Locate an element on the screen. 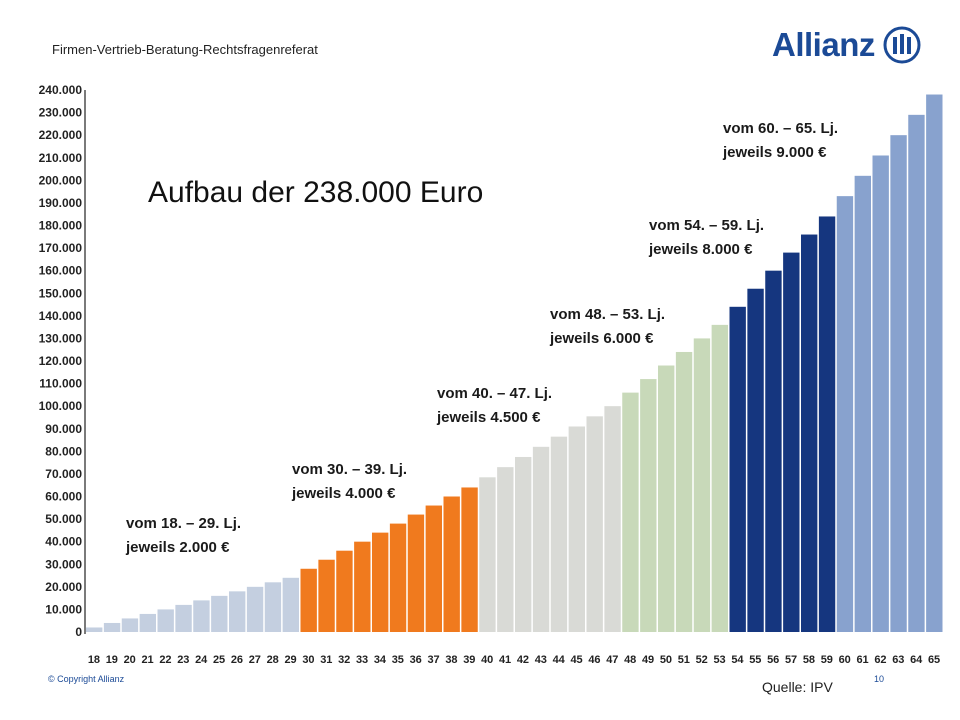 The width and height of the screenshot is (960, 720). y-tick-label: 170.000 is located at coordinates (61, 248).